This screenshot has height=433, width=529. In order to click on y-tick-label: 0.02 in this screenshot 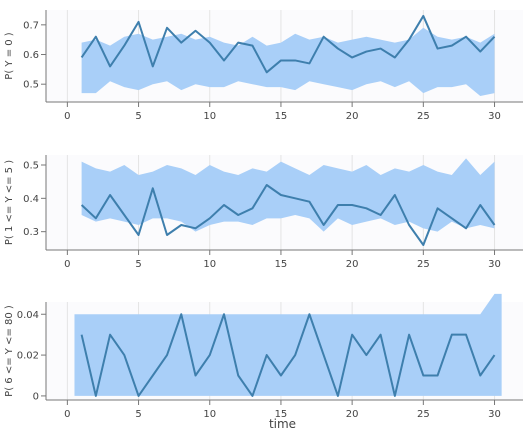, I will do `click(28, 356)`.